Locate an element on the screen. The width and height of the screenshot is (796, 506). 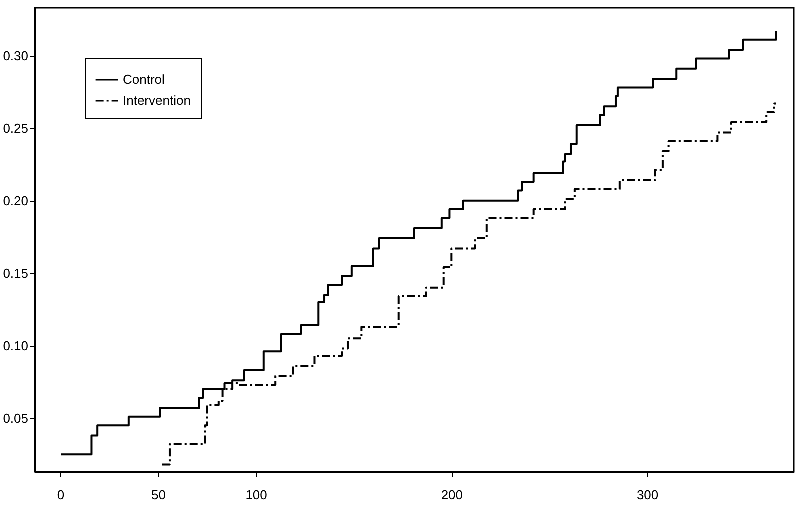
y-tick-label: 0.25 is located at coordinates (15, 128).